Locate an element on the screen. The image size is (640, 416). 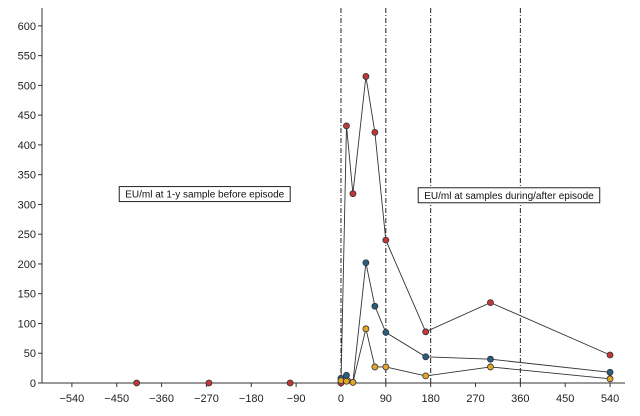
y-tick-label: 550 is located at coordinates (27, 57).